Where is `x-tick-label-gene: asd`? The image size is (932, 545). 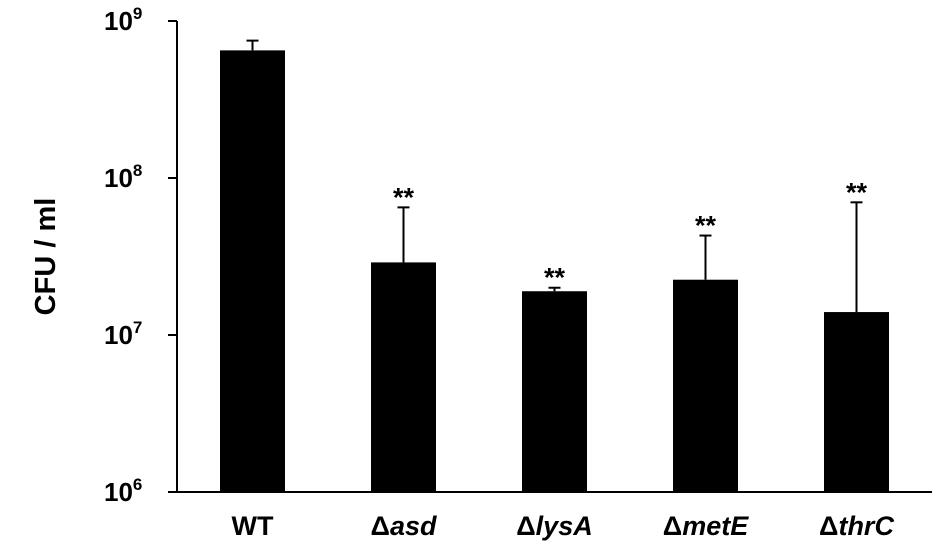 x-tick-label-gene: asd is located at coordinates (413, 526).